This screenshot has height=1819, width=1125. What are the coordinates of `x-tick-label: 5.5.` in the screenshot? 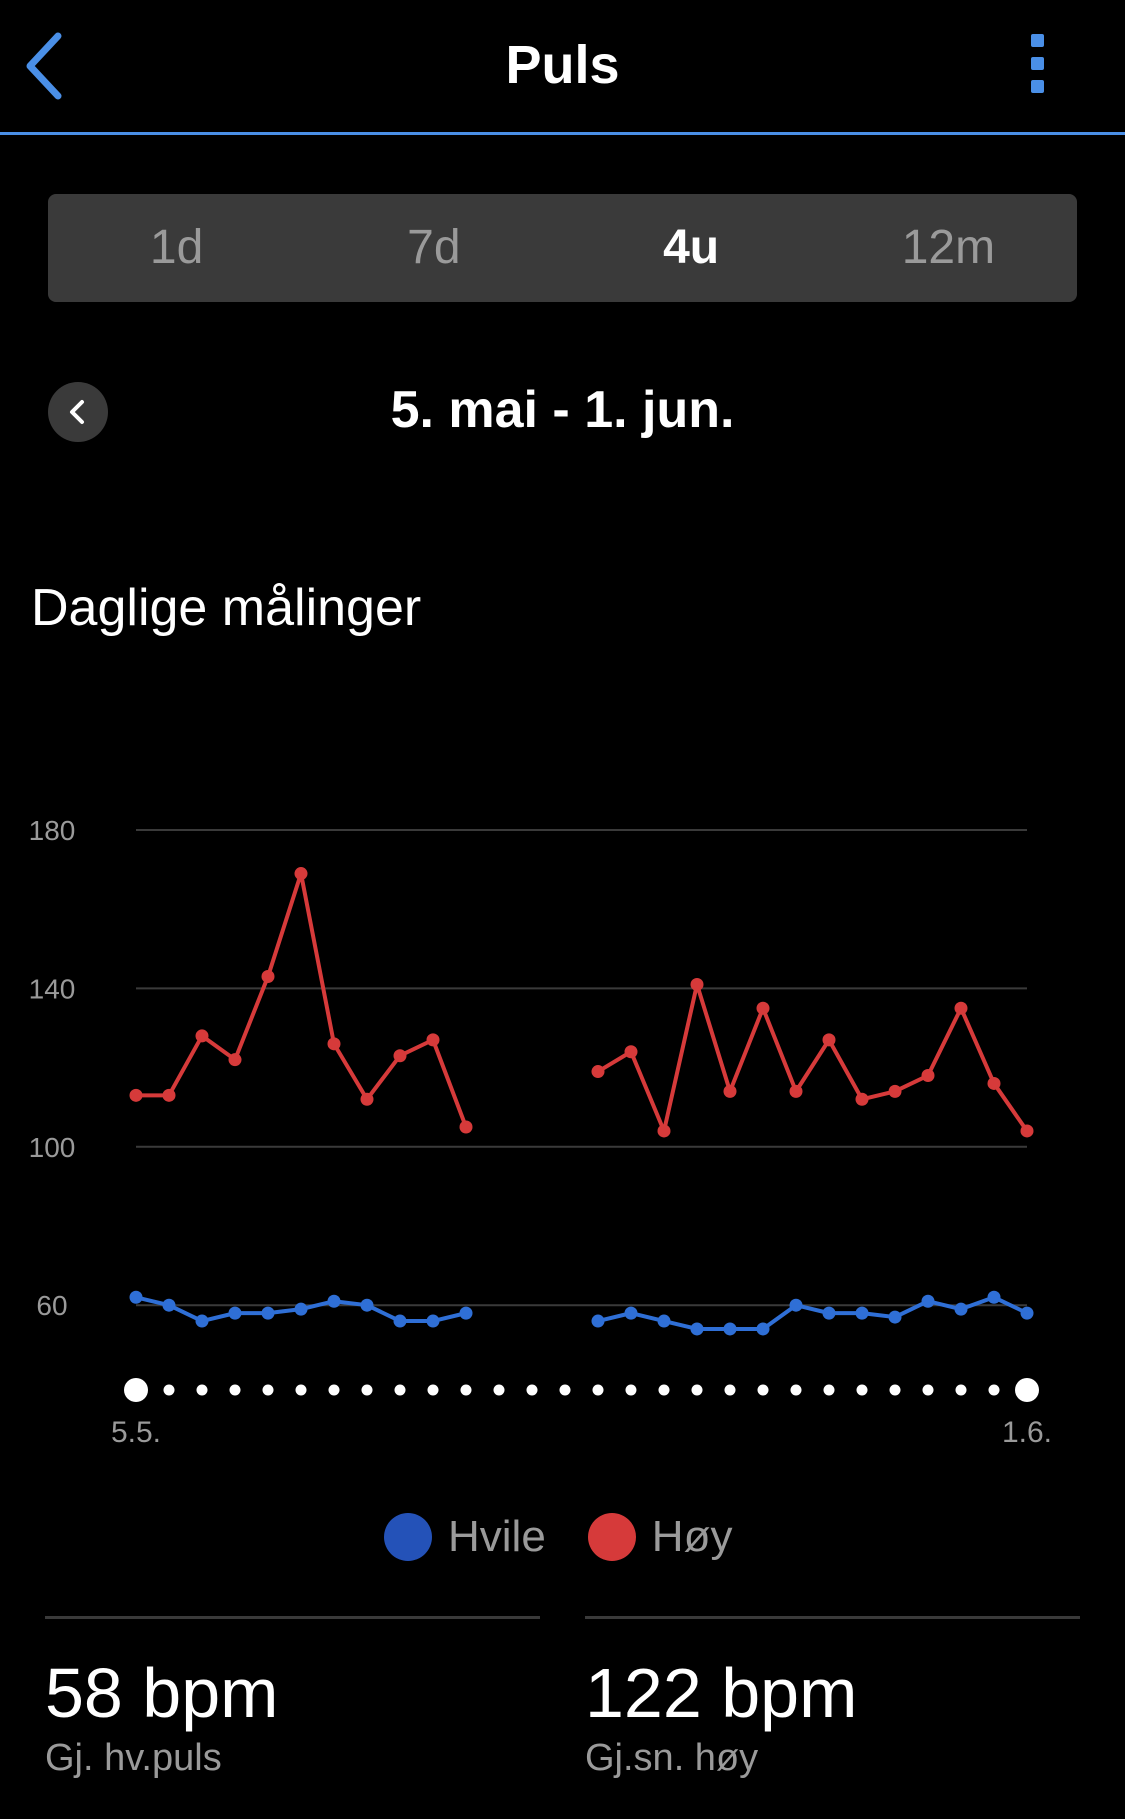 It's located at (136, 1432).